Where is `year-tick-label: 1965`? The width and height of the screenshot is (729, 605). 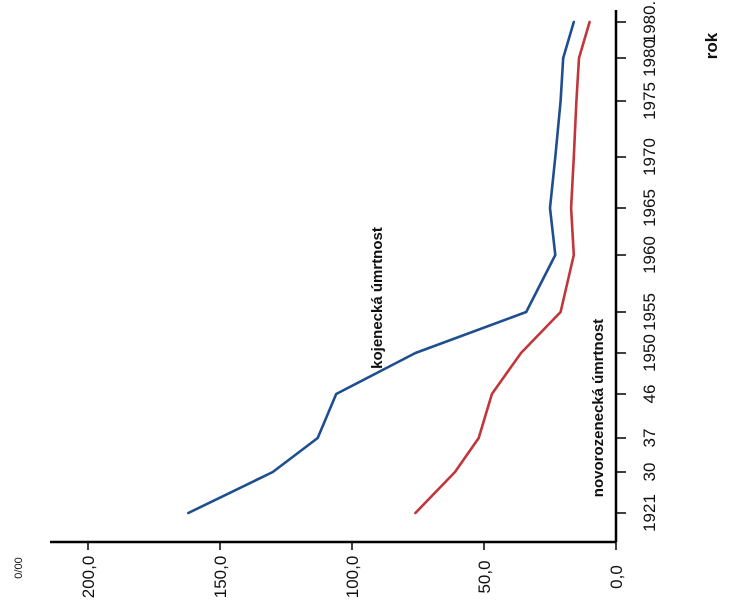
year-tick-label: 1965 is located at coordinates (649, 208).